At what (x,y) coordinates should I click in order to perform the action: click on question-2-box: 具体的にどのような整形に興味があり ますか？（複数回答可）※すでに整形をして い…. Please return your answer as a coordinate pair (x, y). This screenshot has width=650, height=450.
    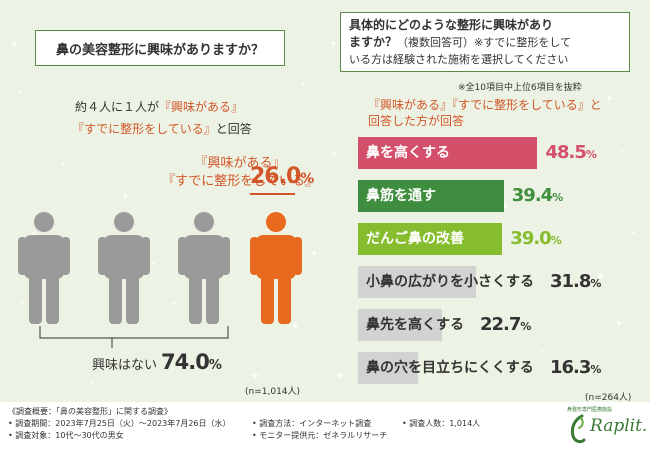
    Looking at the image, I should click on (485, 42).